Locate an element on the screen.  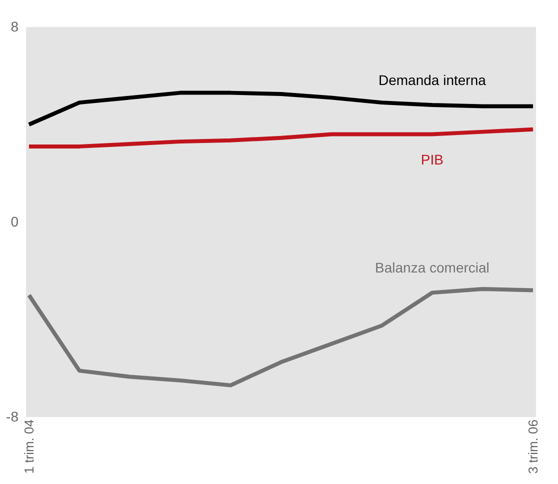
y-tick-label: 8 is located at coordinates (14, 26).